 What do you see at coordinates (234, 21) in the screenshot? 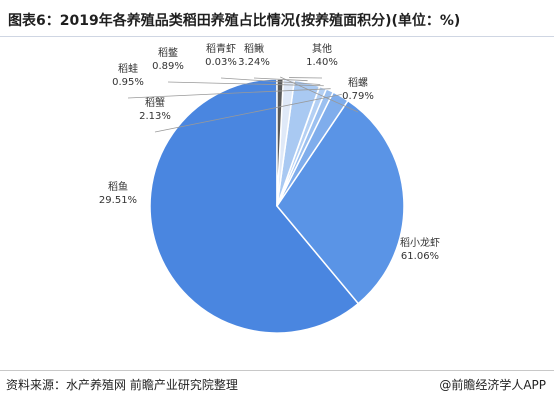
I see `chart-title: 图表6：2019年各养殖品类稻田养殖占比情况(按养殖面积分)(单位：%)` at bounding box center [234, 21].